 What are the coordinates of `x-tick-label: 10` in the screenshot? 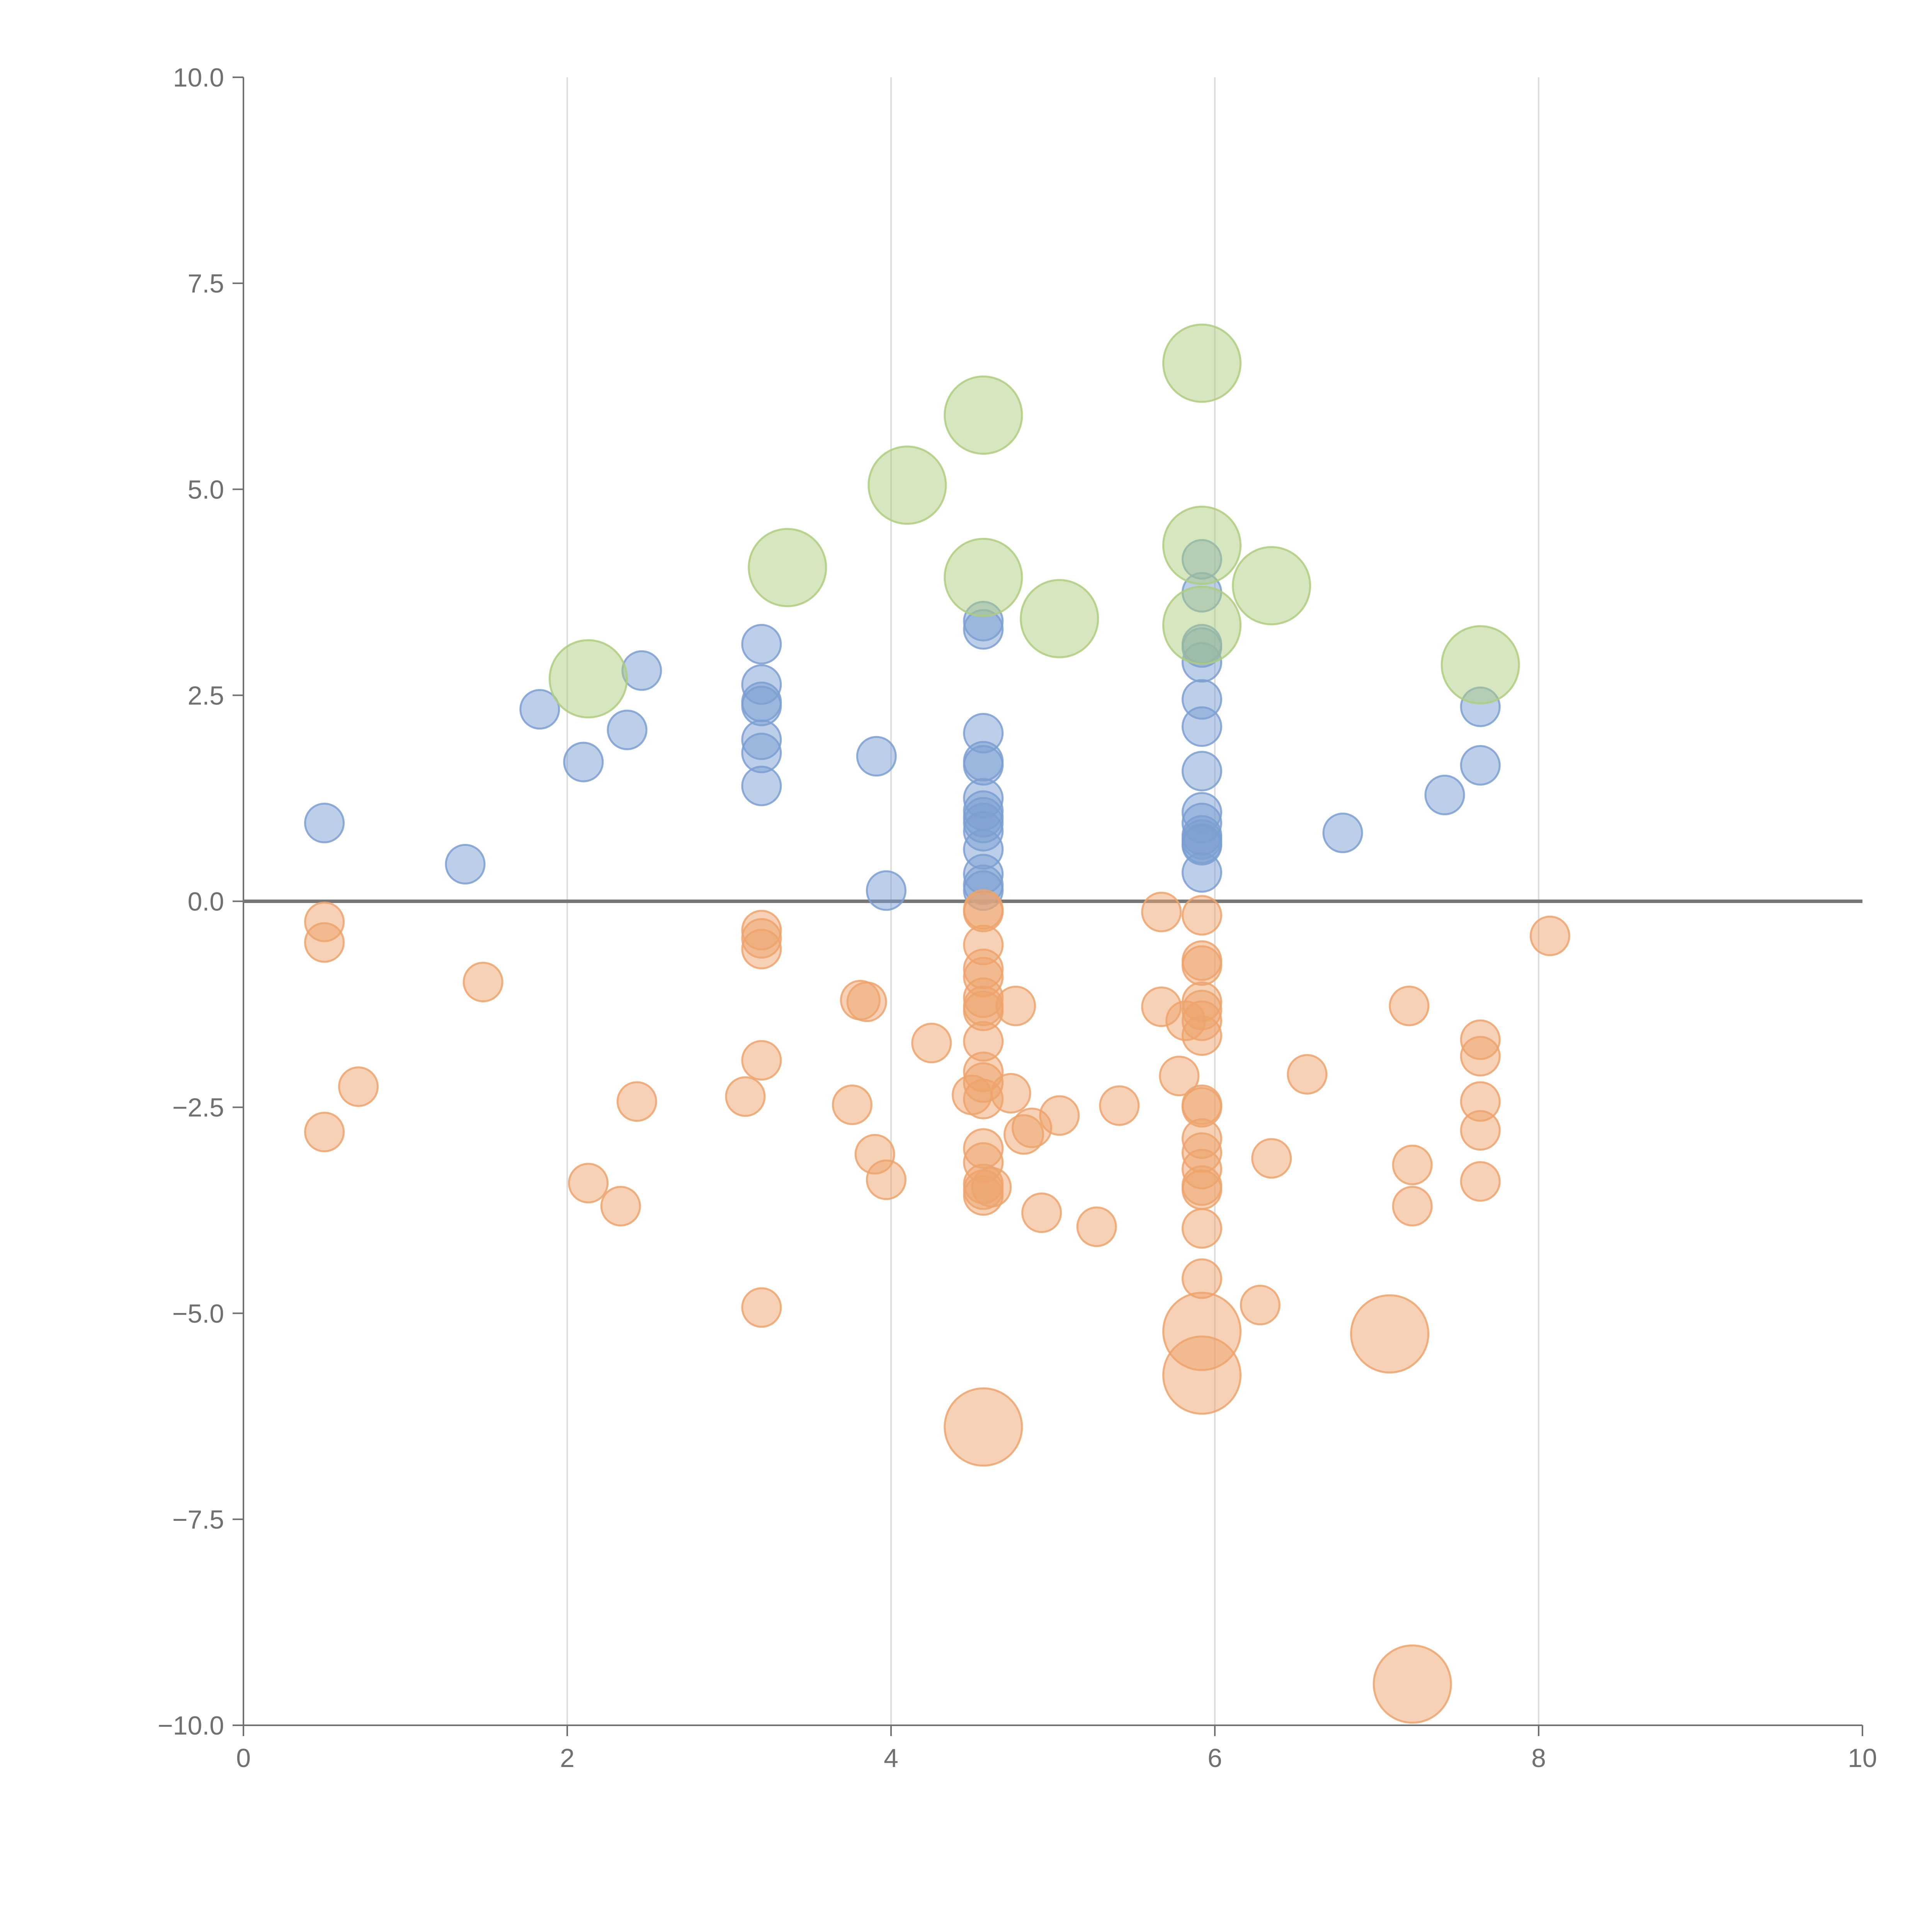 It's located at (1863, 1758).